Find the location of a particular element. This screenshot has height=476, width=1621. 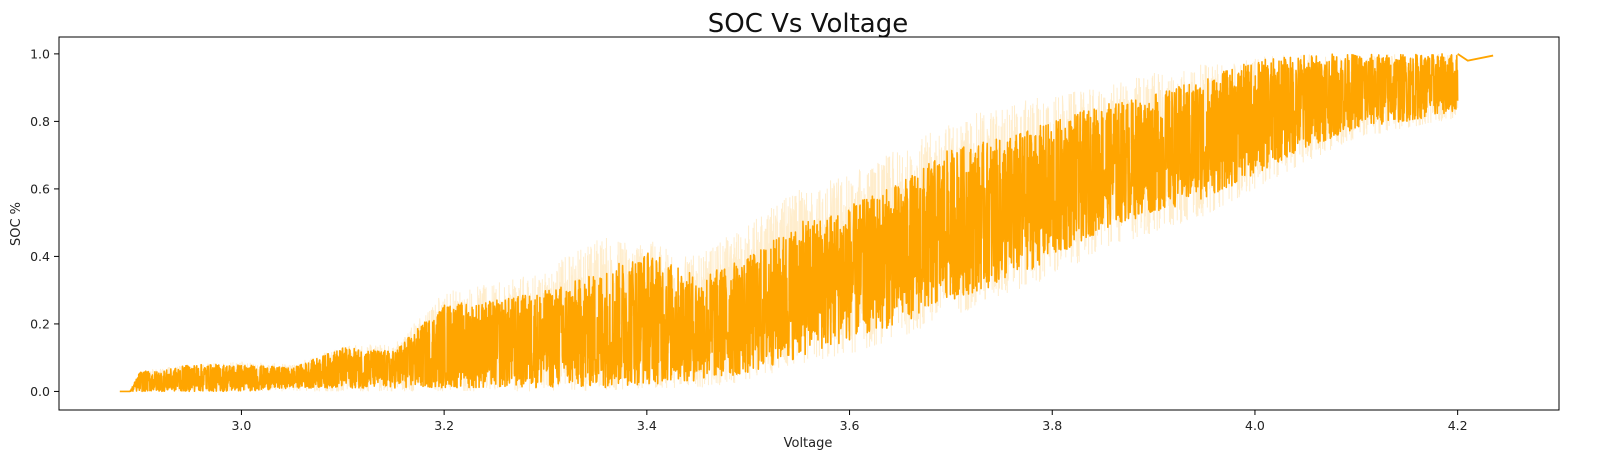

x-tick-label-0: 3.0 is located at coordinates (241, 425).